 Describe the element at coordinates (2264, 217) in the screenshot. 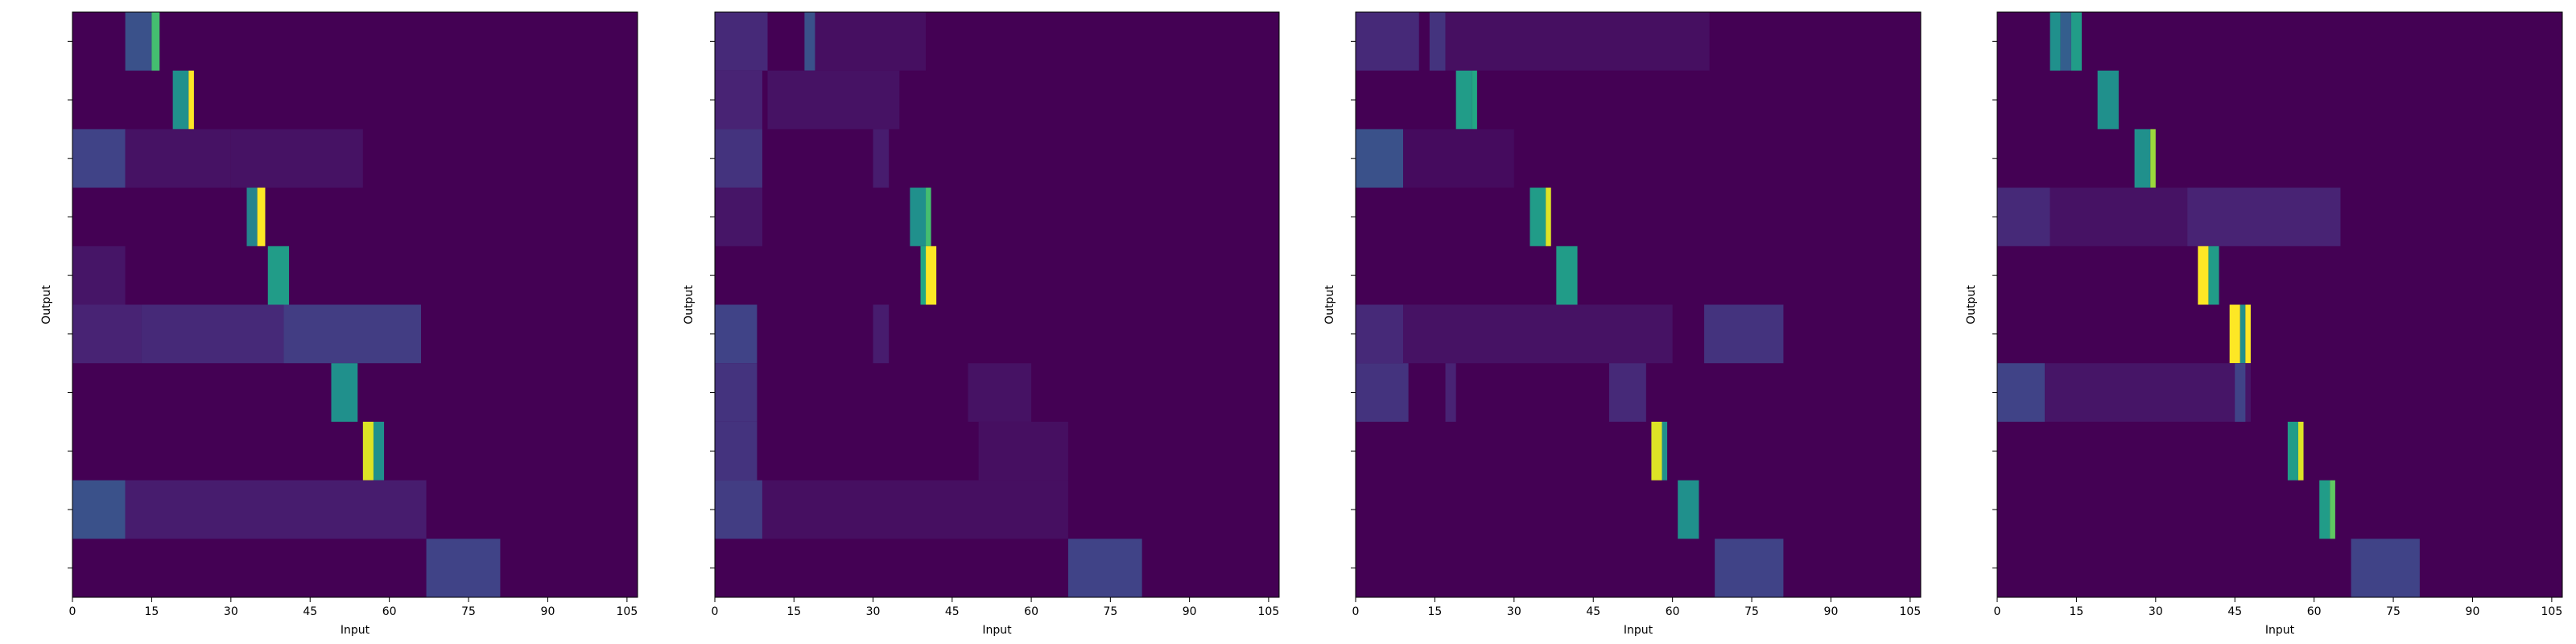

I see `heatmap-cell-r3-s2` at that location.